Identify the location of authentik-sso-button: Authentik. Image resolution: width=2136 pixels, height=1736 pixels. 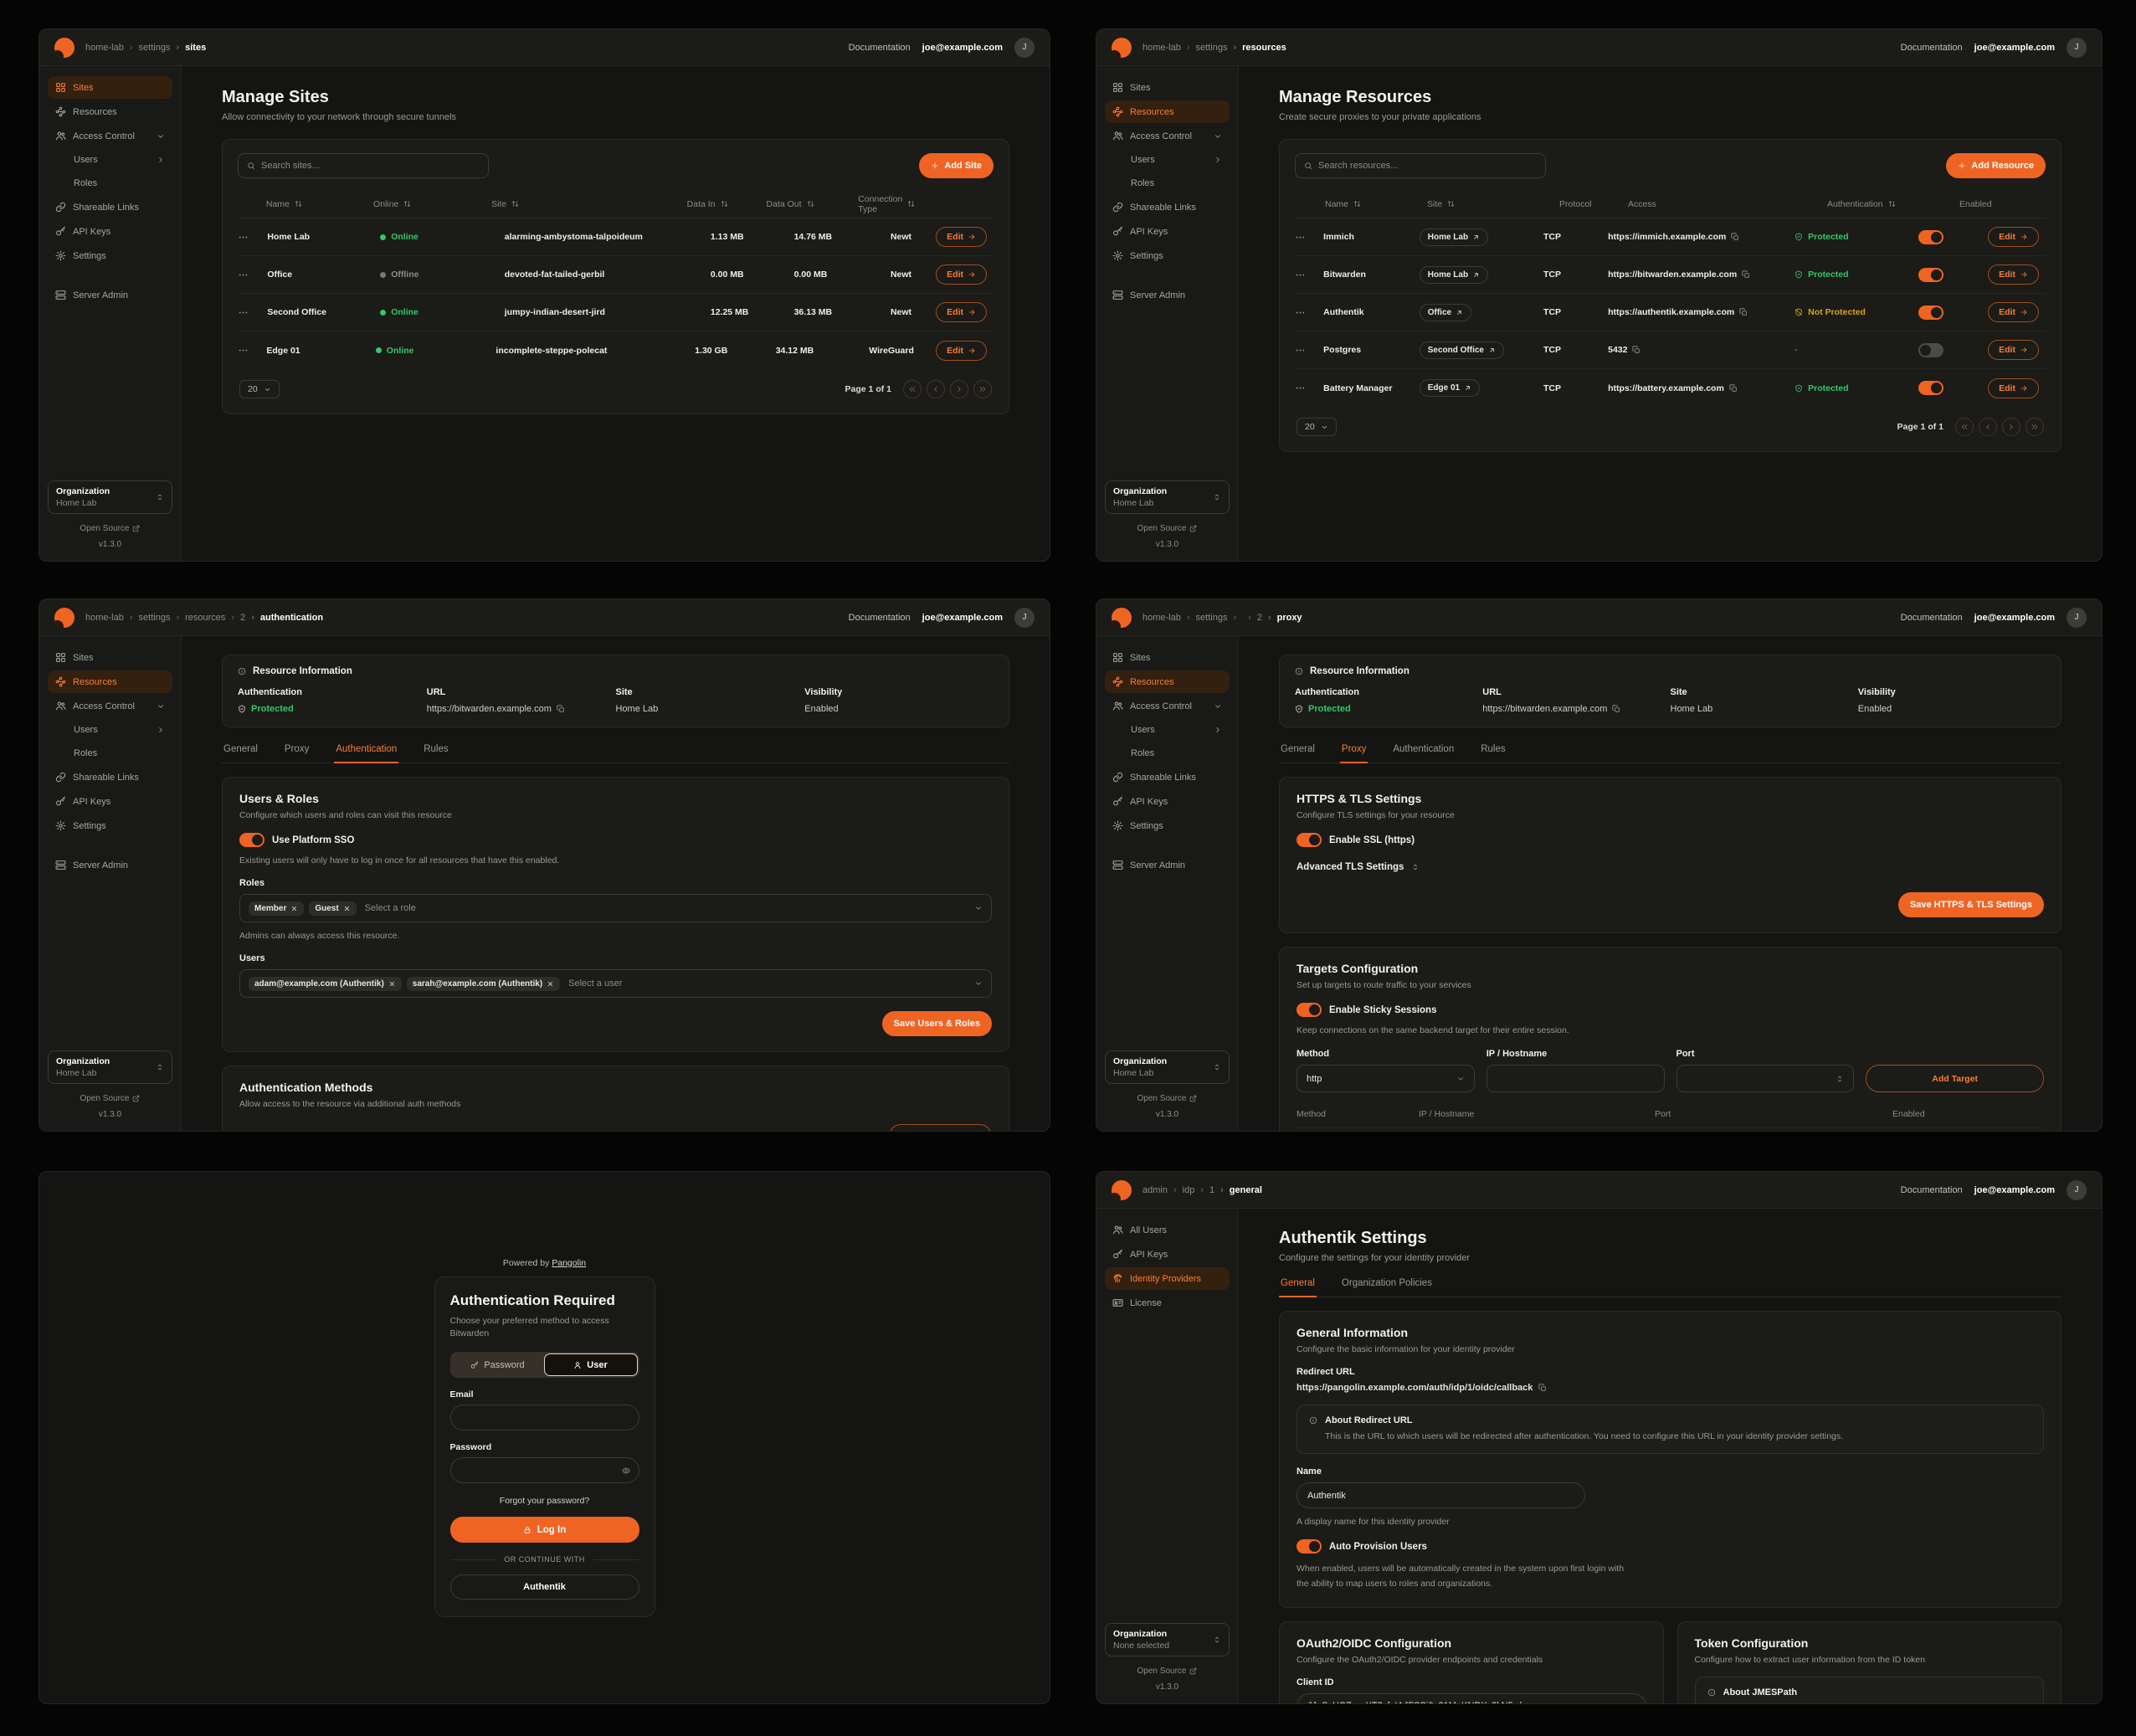
(544, 1587).